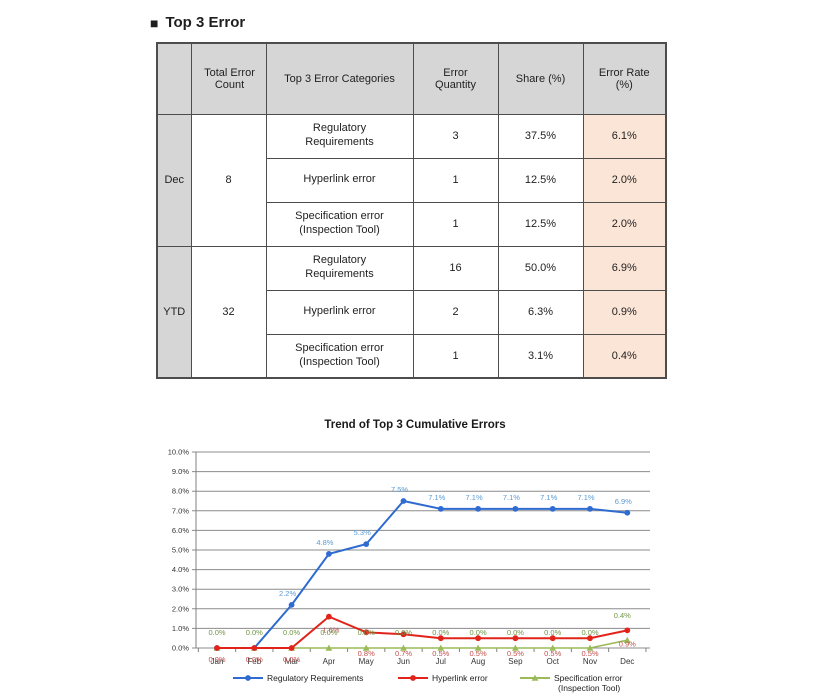 The height and width of the screenshot is (700, 830). What do you see at coordinates (540, 224) in the screenshot?
I see `share-cell: 12.5%` at bounding box center [540, 224].